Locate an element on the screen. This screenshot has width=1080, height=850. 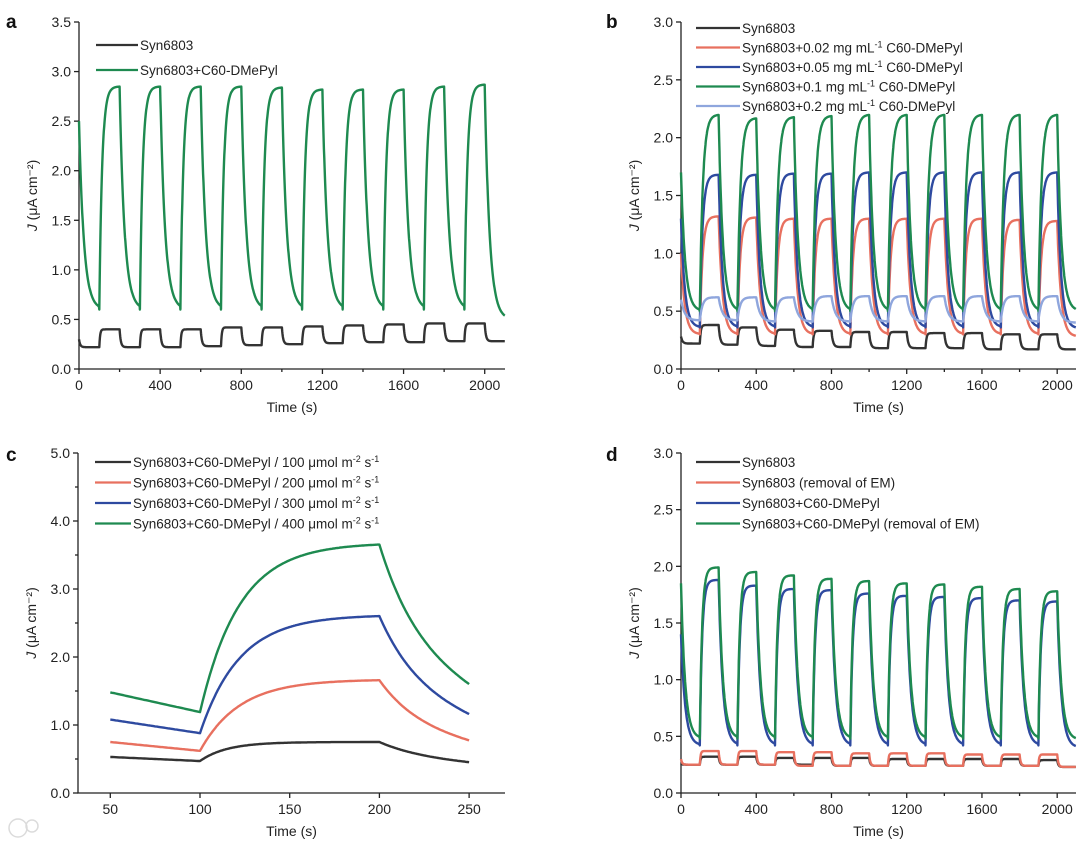
legend-label: Syn6803+C60-DMePyl / 300 μmol m-2 s-1 is located at coordinates (256, 503).